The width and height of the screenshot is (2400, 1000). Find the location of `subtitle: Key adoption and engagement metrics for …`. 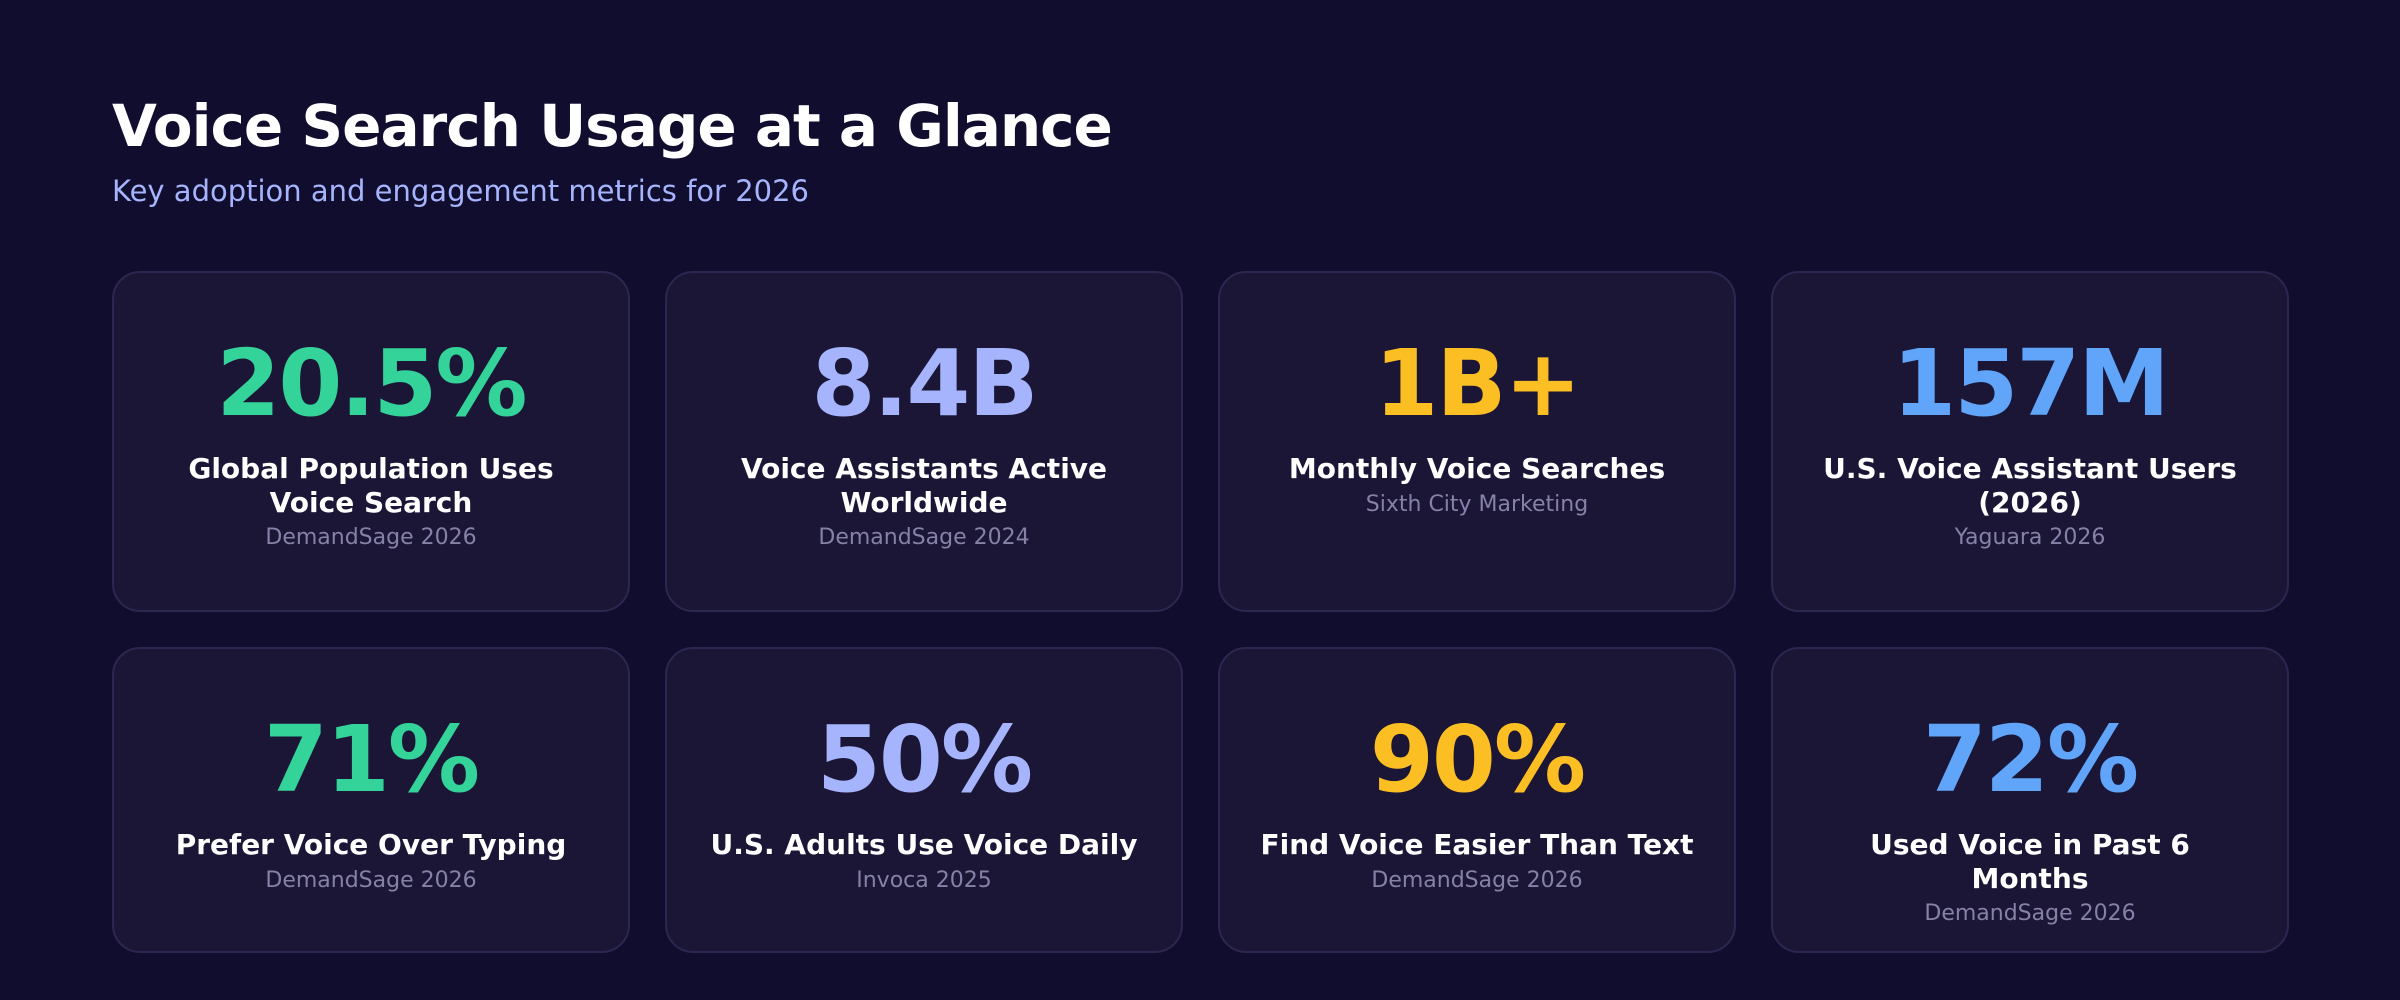

subtitle: Key adoption and engagement metrics for … is located at coordinates (460, 191).